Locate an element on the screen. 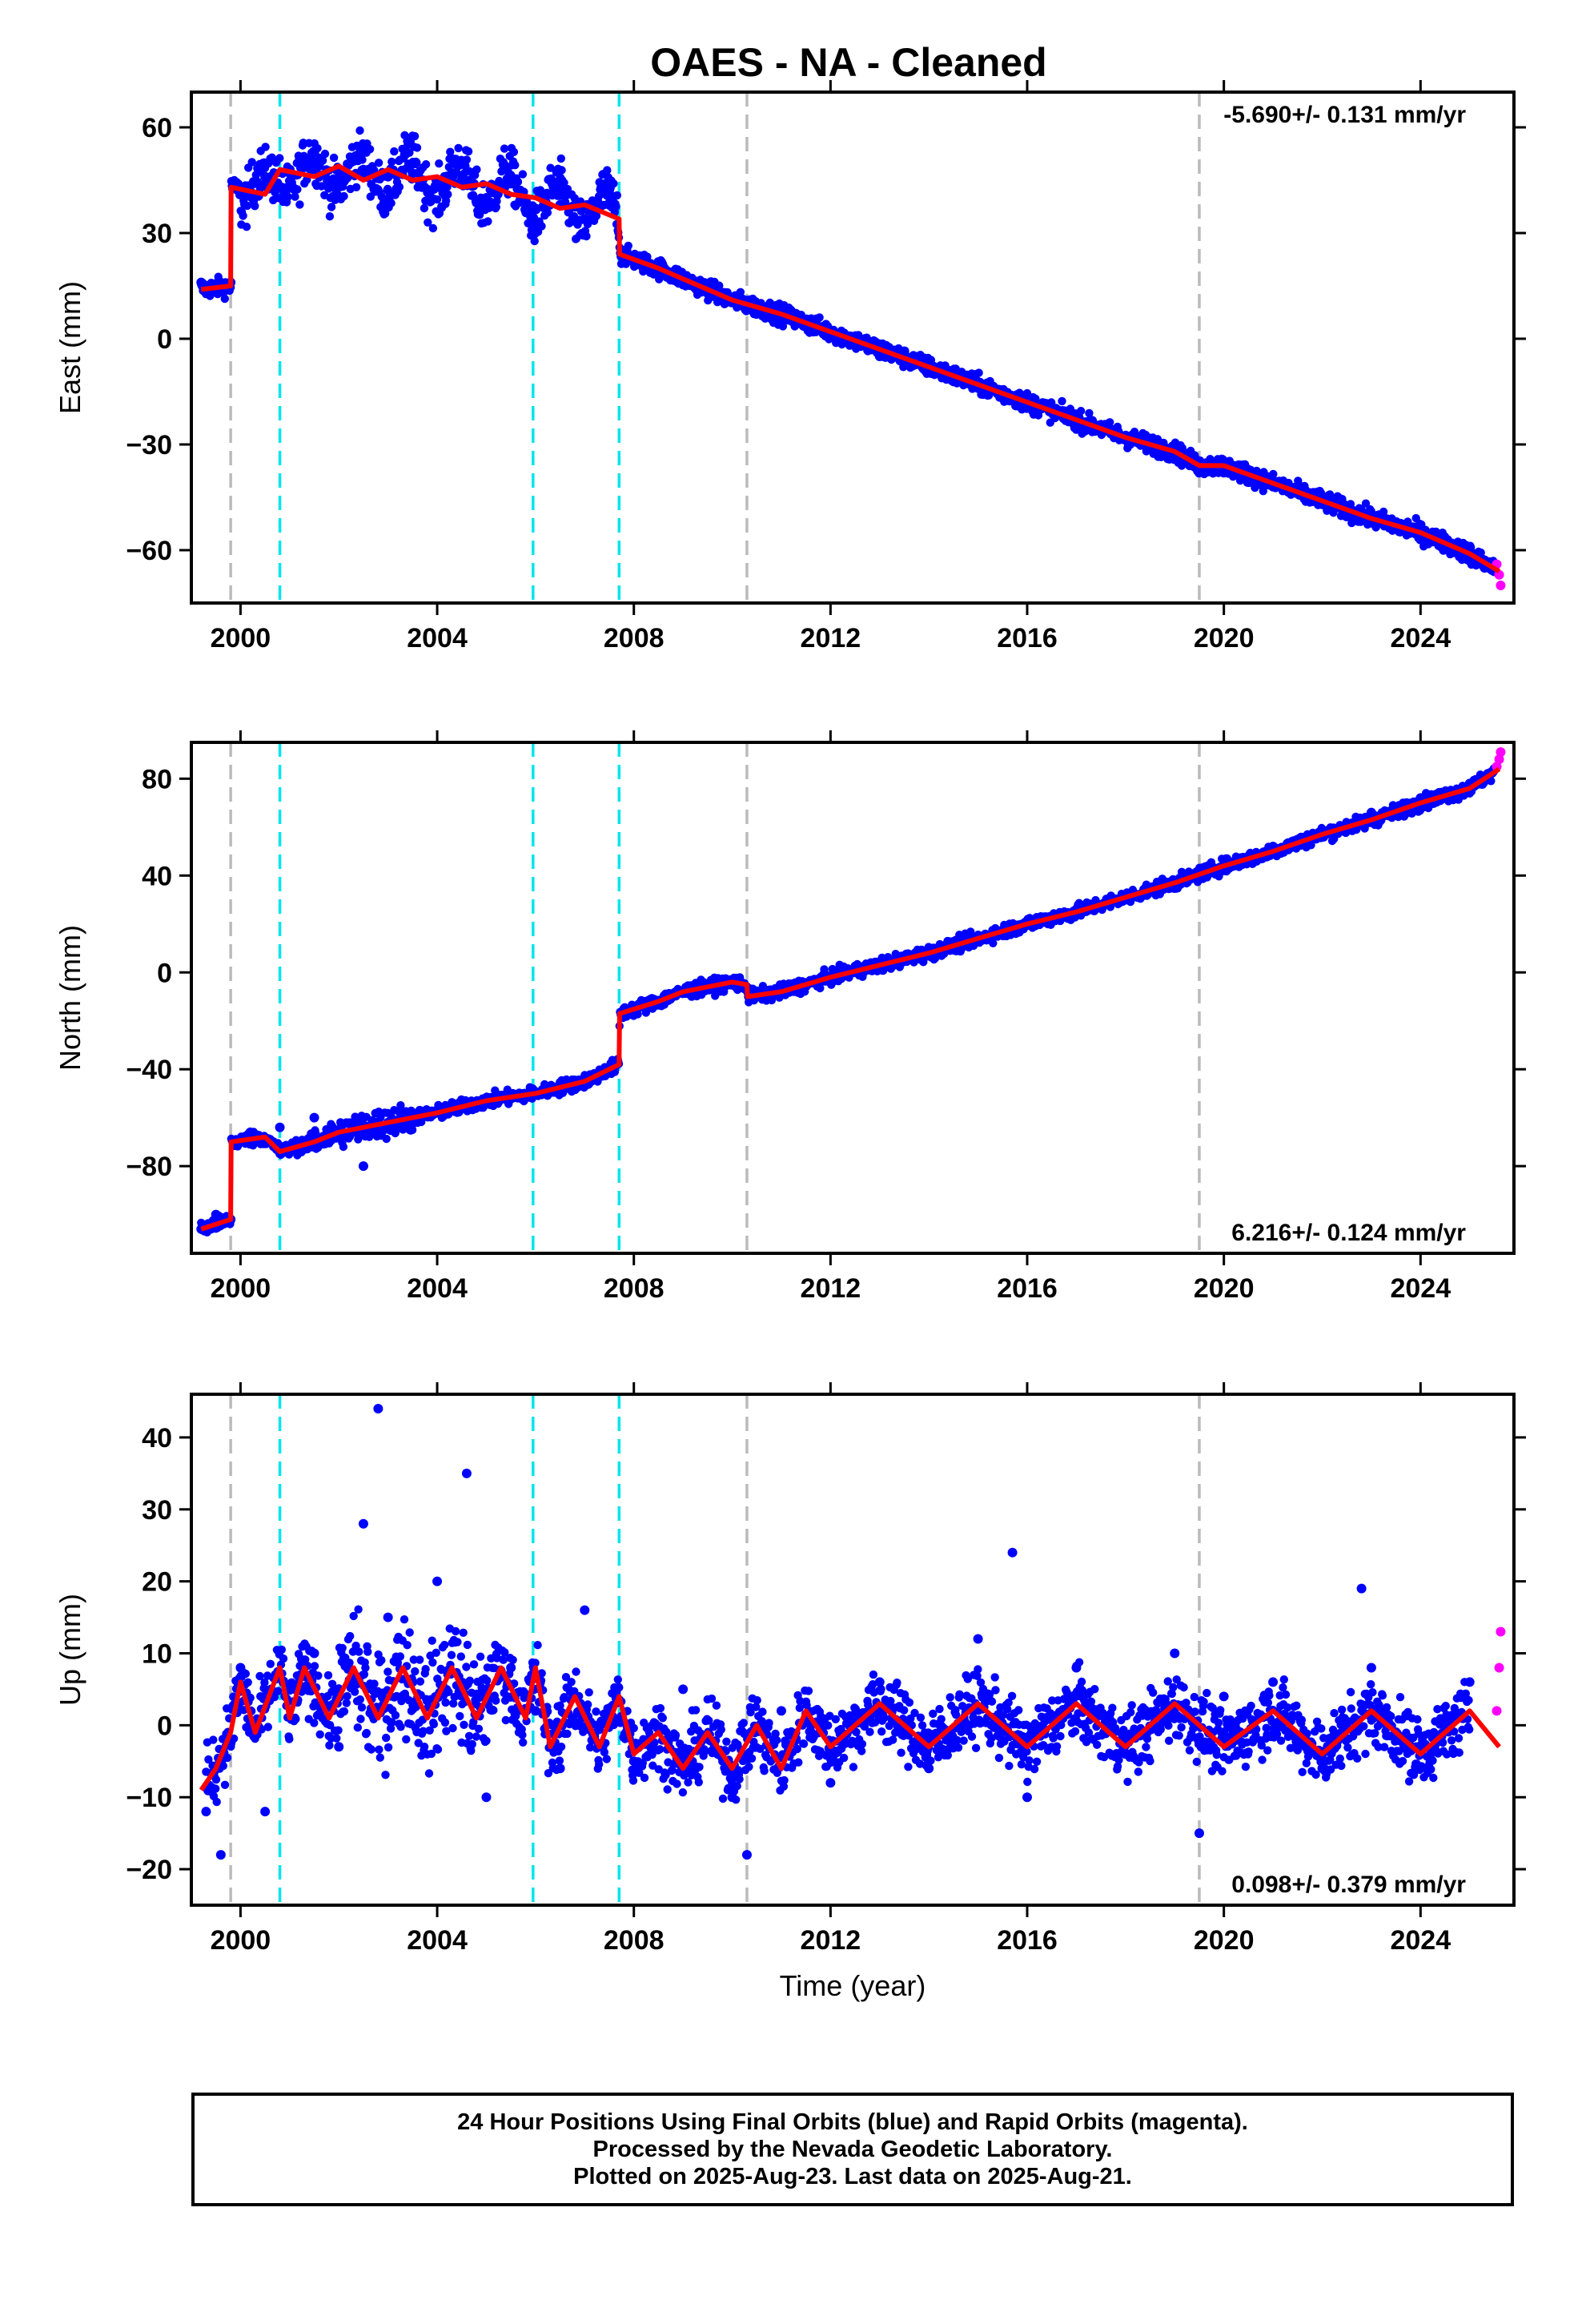 This screenshot has width=1582, height=2324. y-tick-label: −40 is located at coordinates (149, 1070).